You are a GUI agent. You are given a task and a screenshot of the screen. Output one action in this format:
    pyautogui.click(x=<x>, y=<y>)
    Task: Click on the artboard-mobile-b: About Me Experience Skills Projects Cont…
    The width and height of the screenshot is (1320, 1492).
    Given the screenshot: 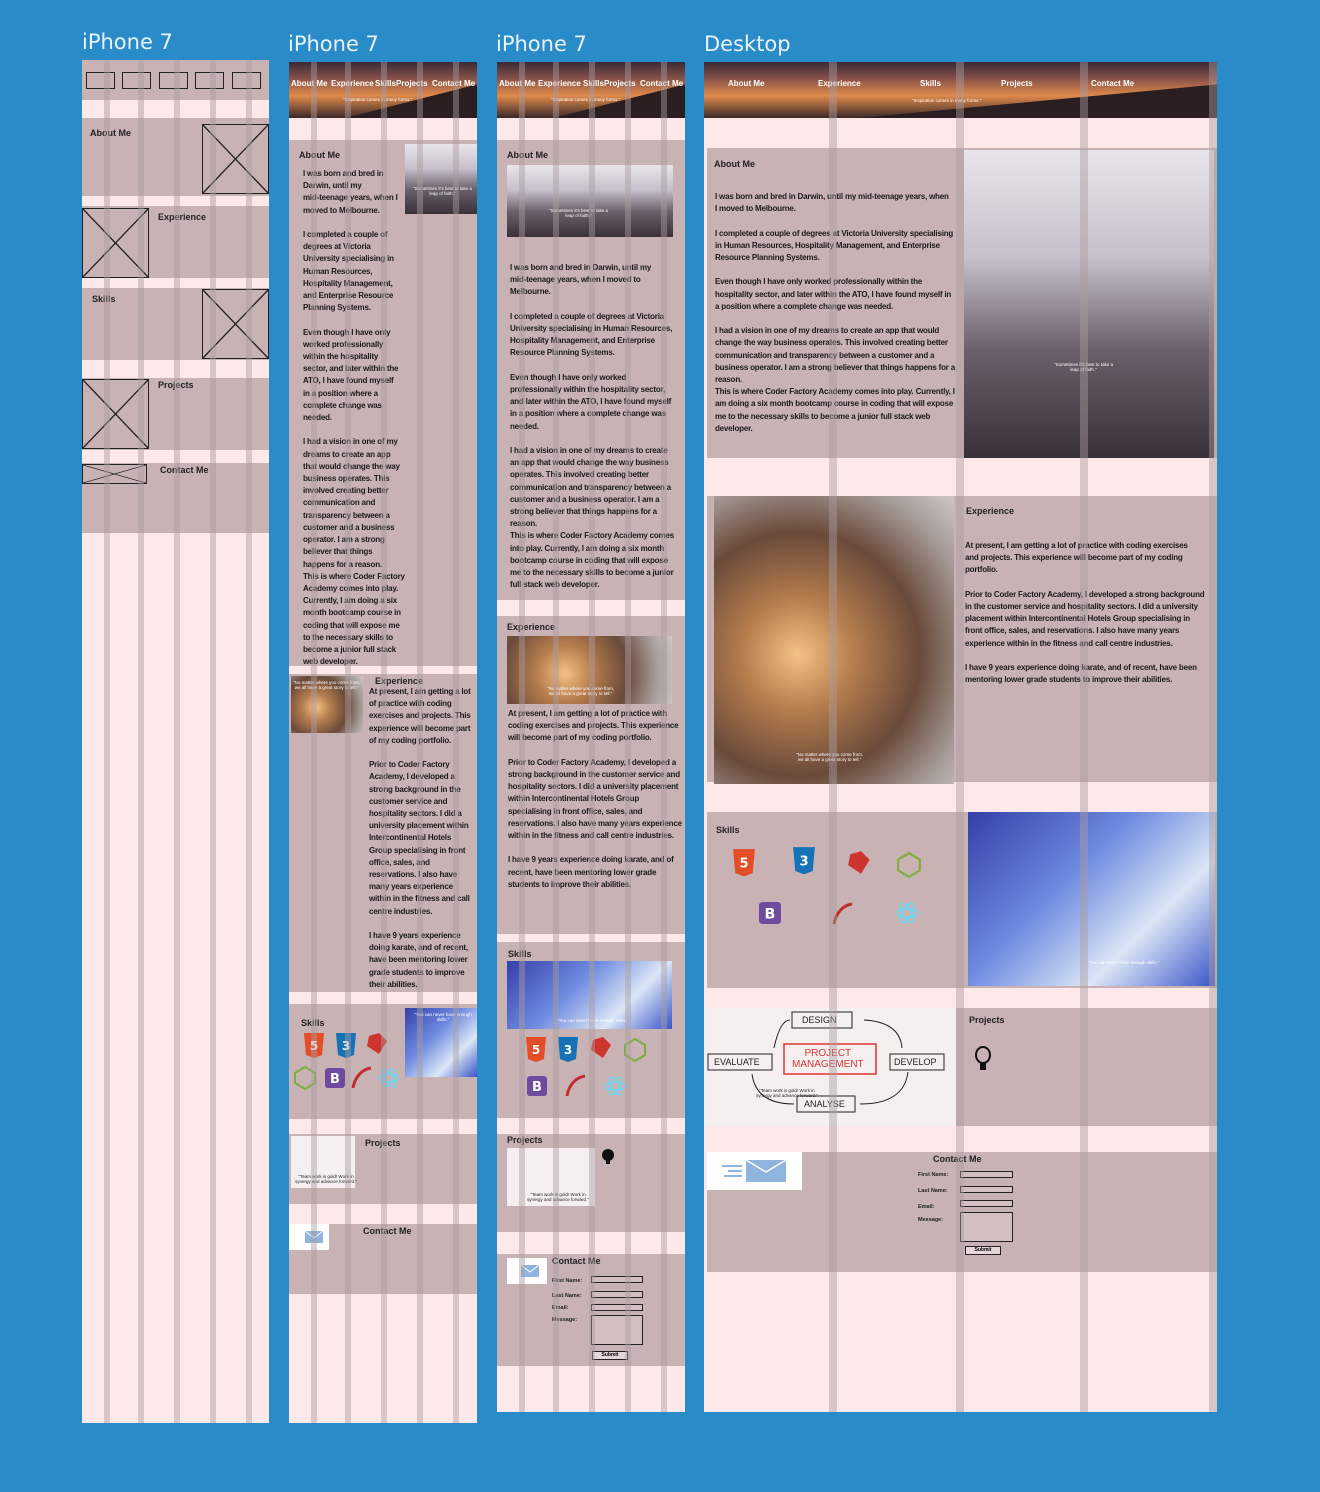 What is the action you would take?
    pyautogui.click(x=591, y=737)
    